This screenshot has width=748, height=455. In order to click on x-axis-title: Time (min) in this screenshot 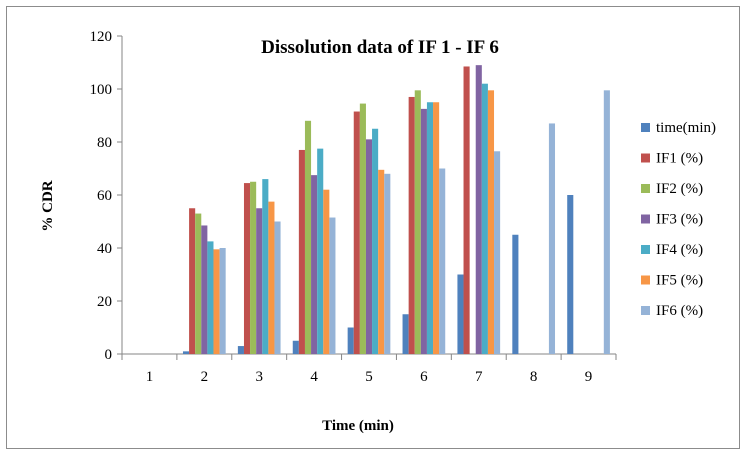, I will do `click(358, 426)`.